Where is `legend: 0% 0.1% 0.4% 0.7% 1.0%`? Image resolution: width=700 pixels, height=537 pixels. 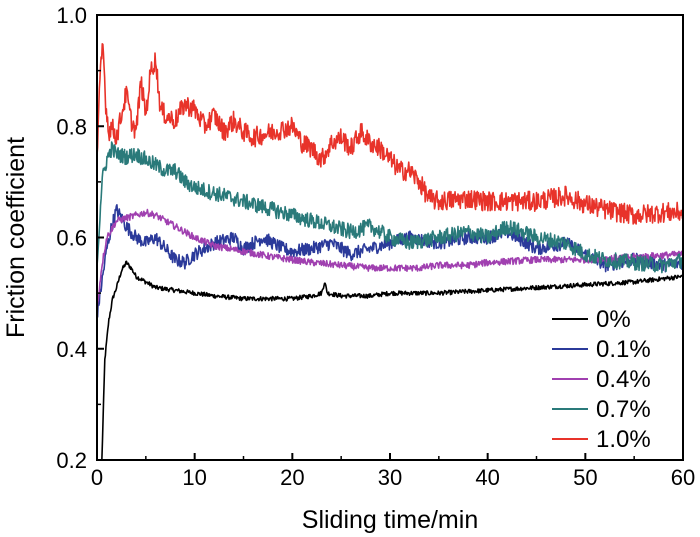 legend: 0% 0.1% 0.4% 0.7% 1.0% is located at coordinates (601, 379).